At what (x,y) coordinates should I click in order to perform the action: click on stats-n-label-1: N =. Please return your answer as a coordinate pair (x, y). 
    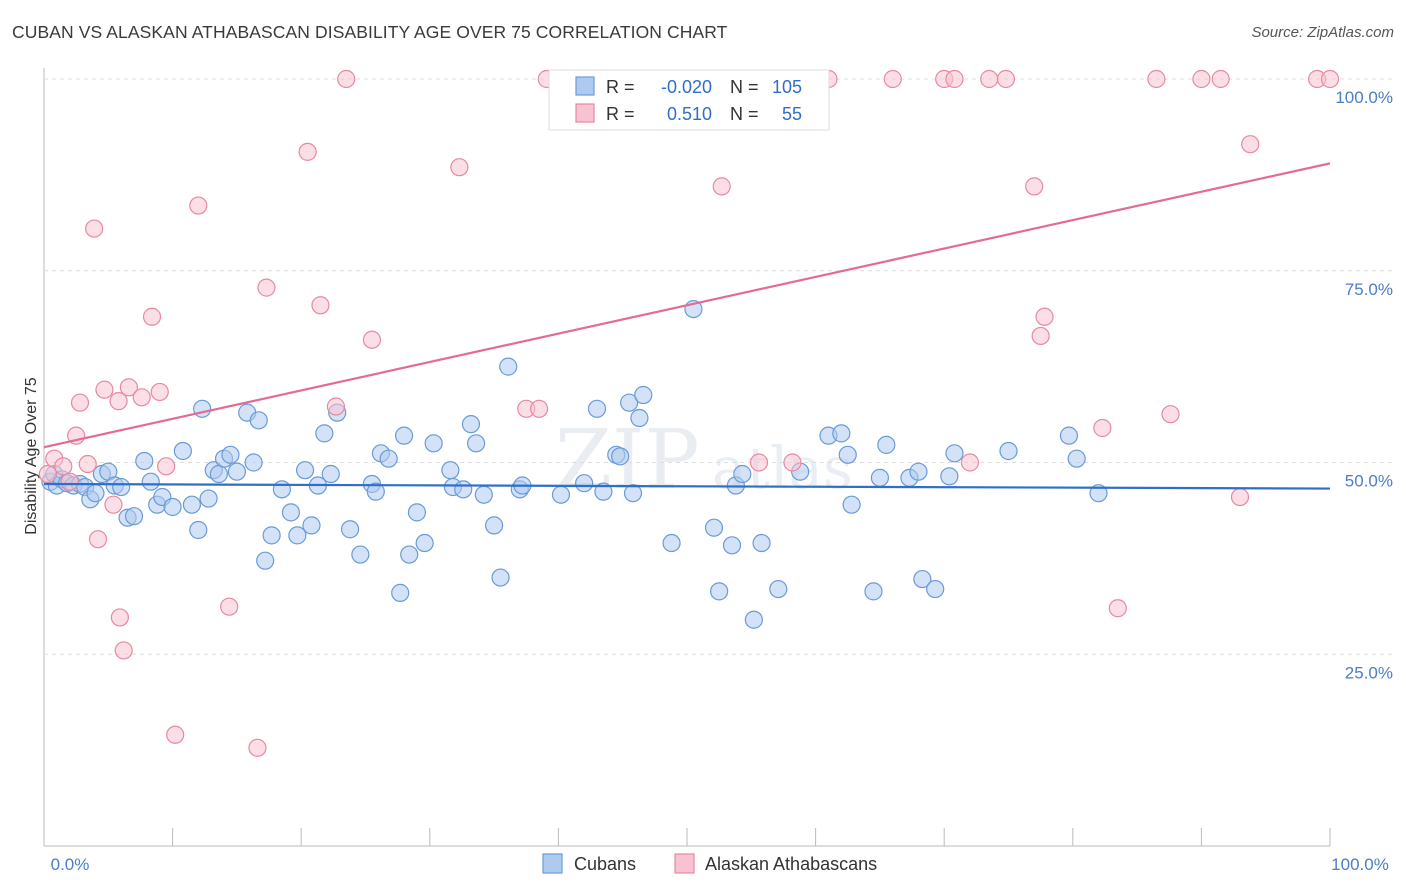
    Looking at the image, I should click on (744, 87).